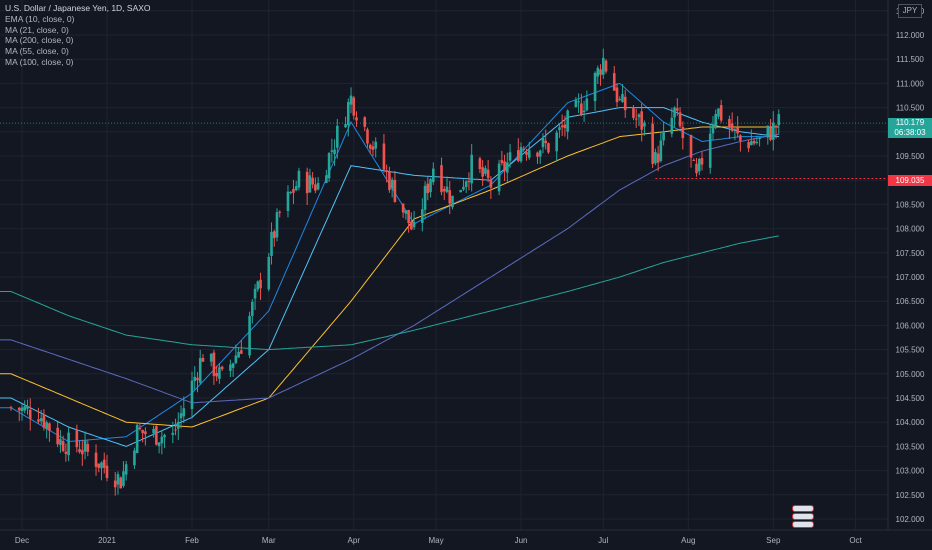 Image resolution: width=932 pixels, height=550 pixels. I want to click on indicator-ma55: MA (55, close, 0), so click(37, 51).